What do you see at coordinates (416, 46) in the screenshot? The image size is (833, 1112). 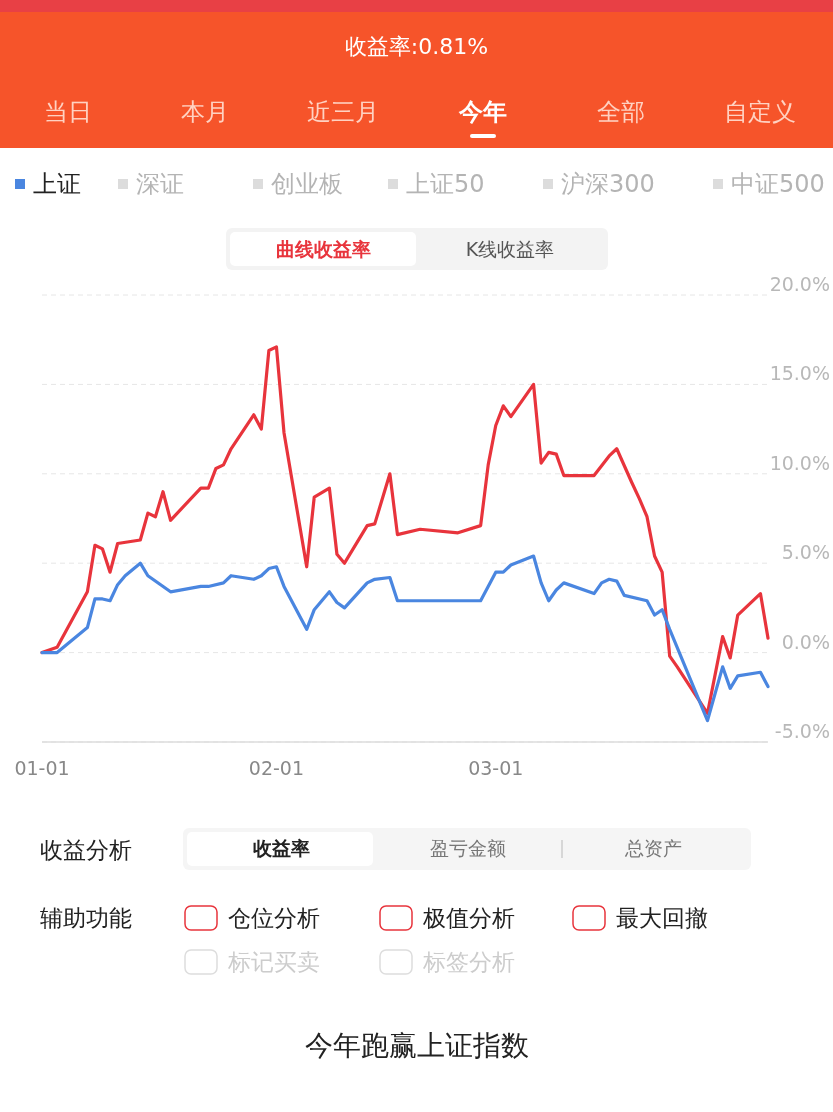 I see `chart-title: 收益率:0.81%` at bounding box center [416, 46].